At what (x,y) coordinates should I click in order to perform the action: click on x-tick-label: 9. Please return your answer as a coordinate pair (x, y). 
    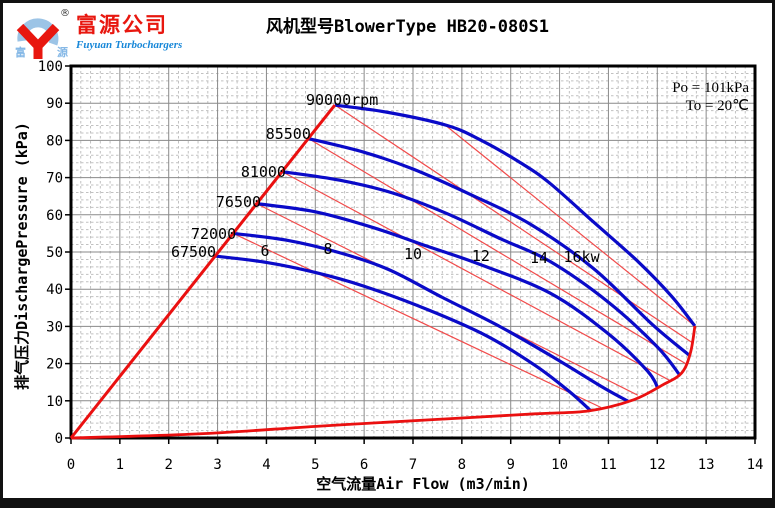
    Looking at the image, I should click on (510, 465).